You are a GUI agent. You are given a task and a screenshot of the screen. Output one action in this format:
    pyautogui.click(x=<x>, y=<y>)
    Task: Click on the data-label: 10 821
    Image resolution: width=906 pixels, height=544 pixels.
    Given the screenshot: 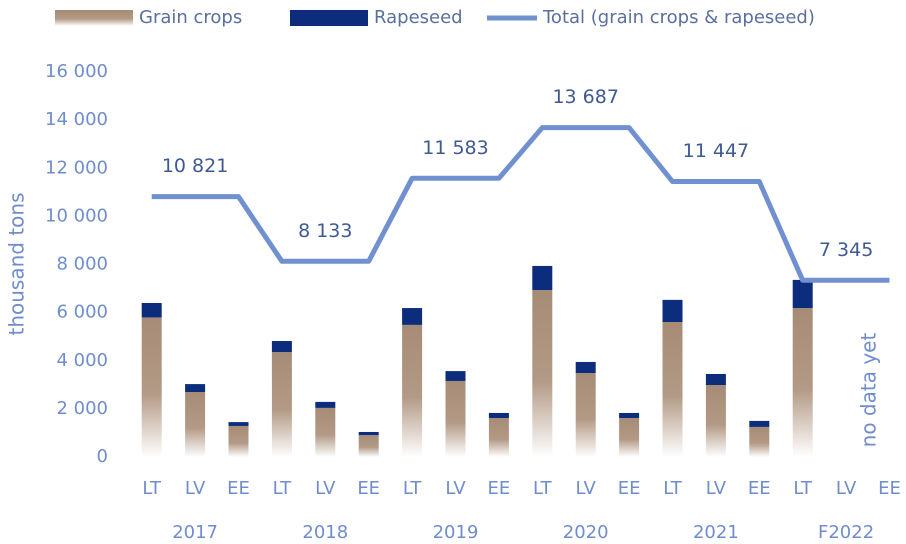 What is the action you would take?
    pyautogui.click(x=195, y=166)
    